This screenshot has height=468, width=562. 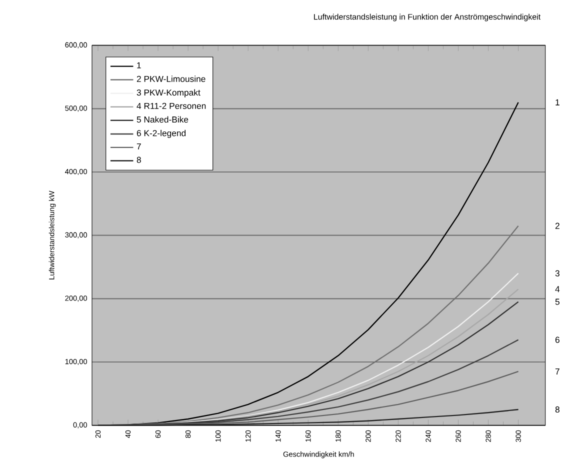 I want to click on legend-label: 1, so click(x=139, y=65).